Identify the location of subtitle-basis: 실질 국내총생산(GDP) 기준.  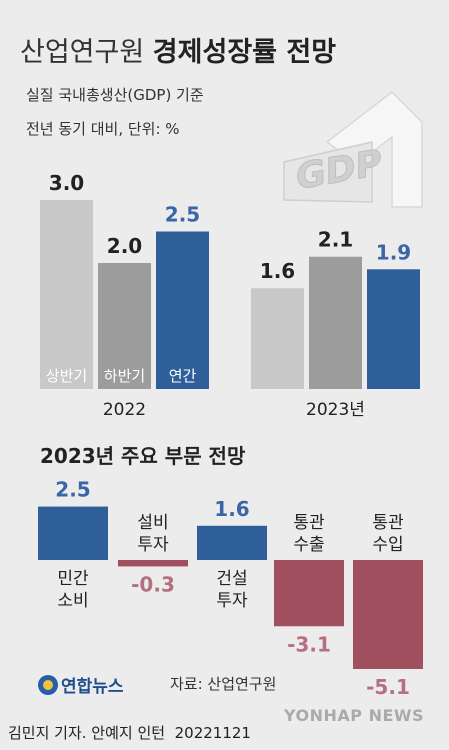
(115, 95).